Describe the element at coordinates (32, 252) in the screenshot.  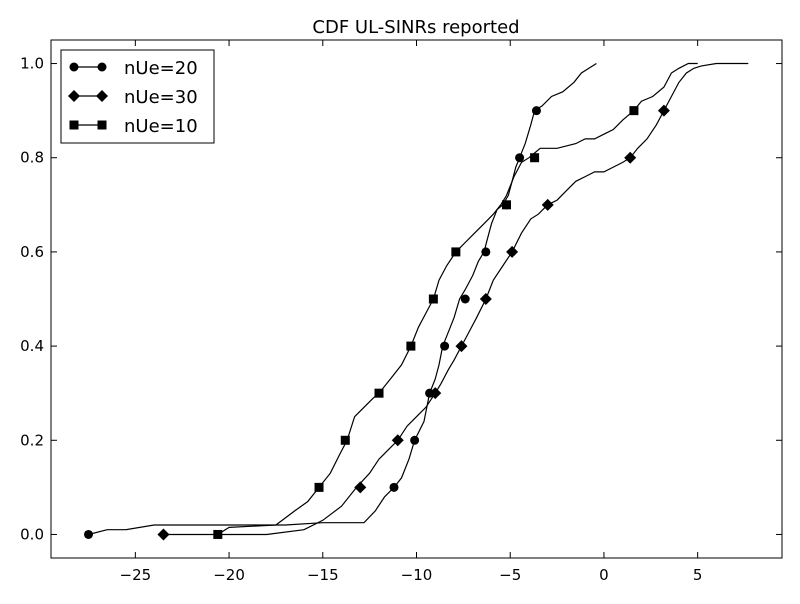
I see `y-tick-label: 0.6` at that location.